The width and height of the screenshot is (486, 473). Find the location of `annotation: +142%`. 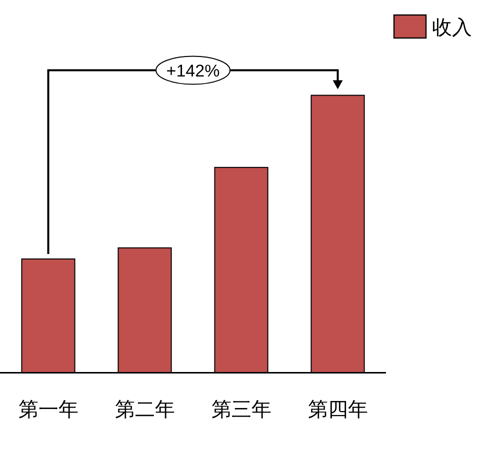

annotation: +142% is located at coordinates (193, 70).